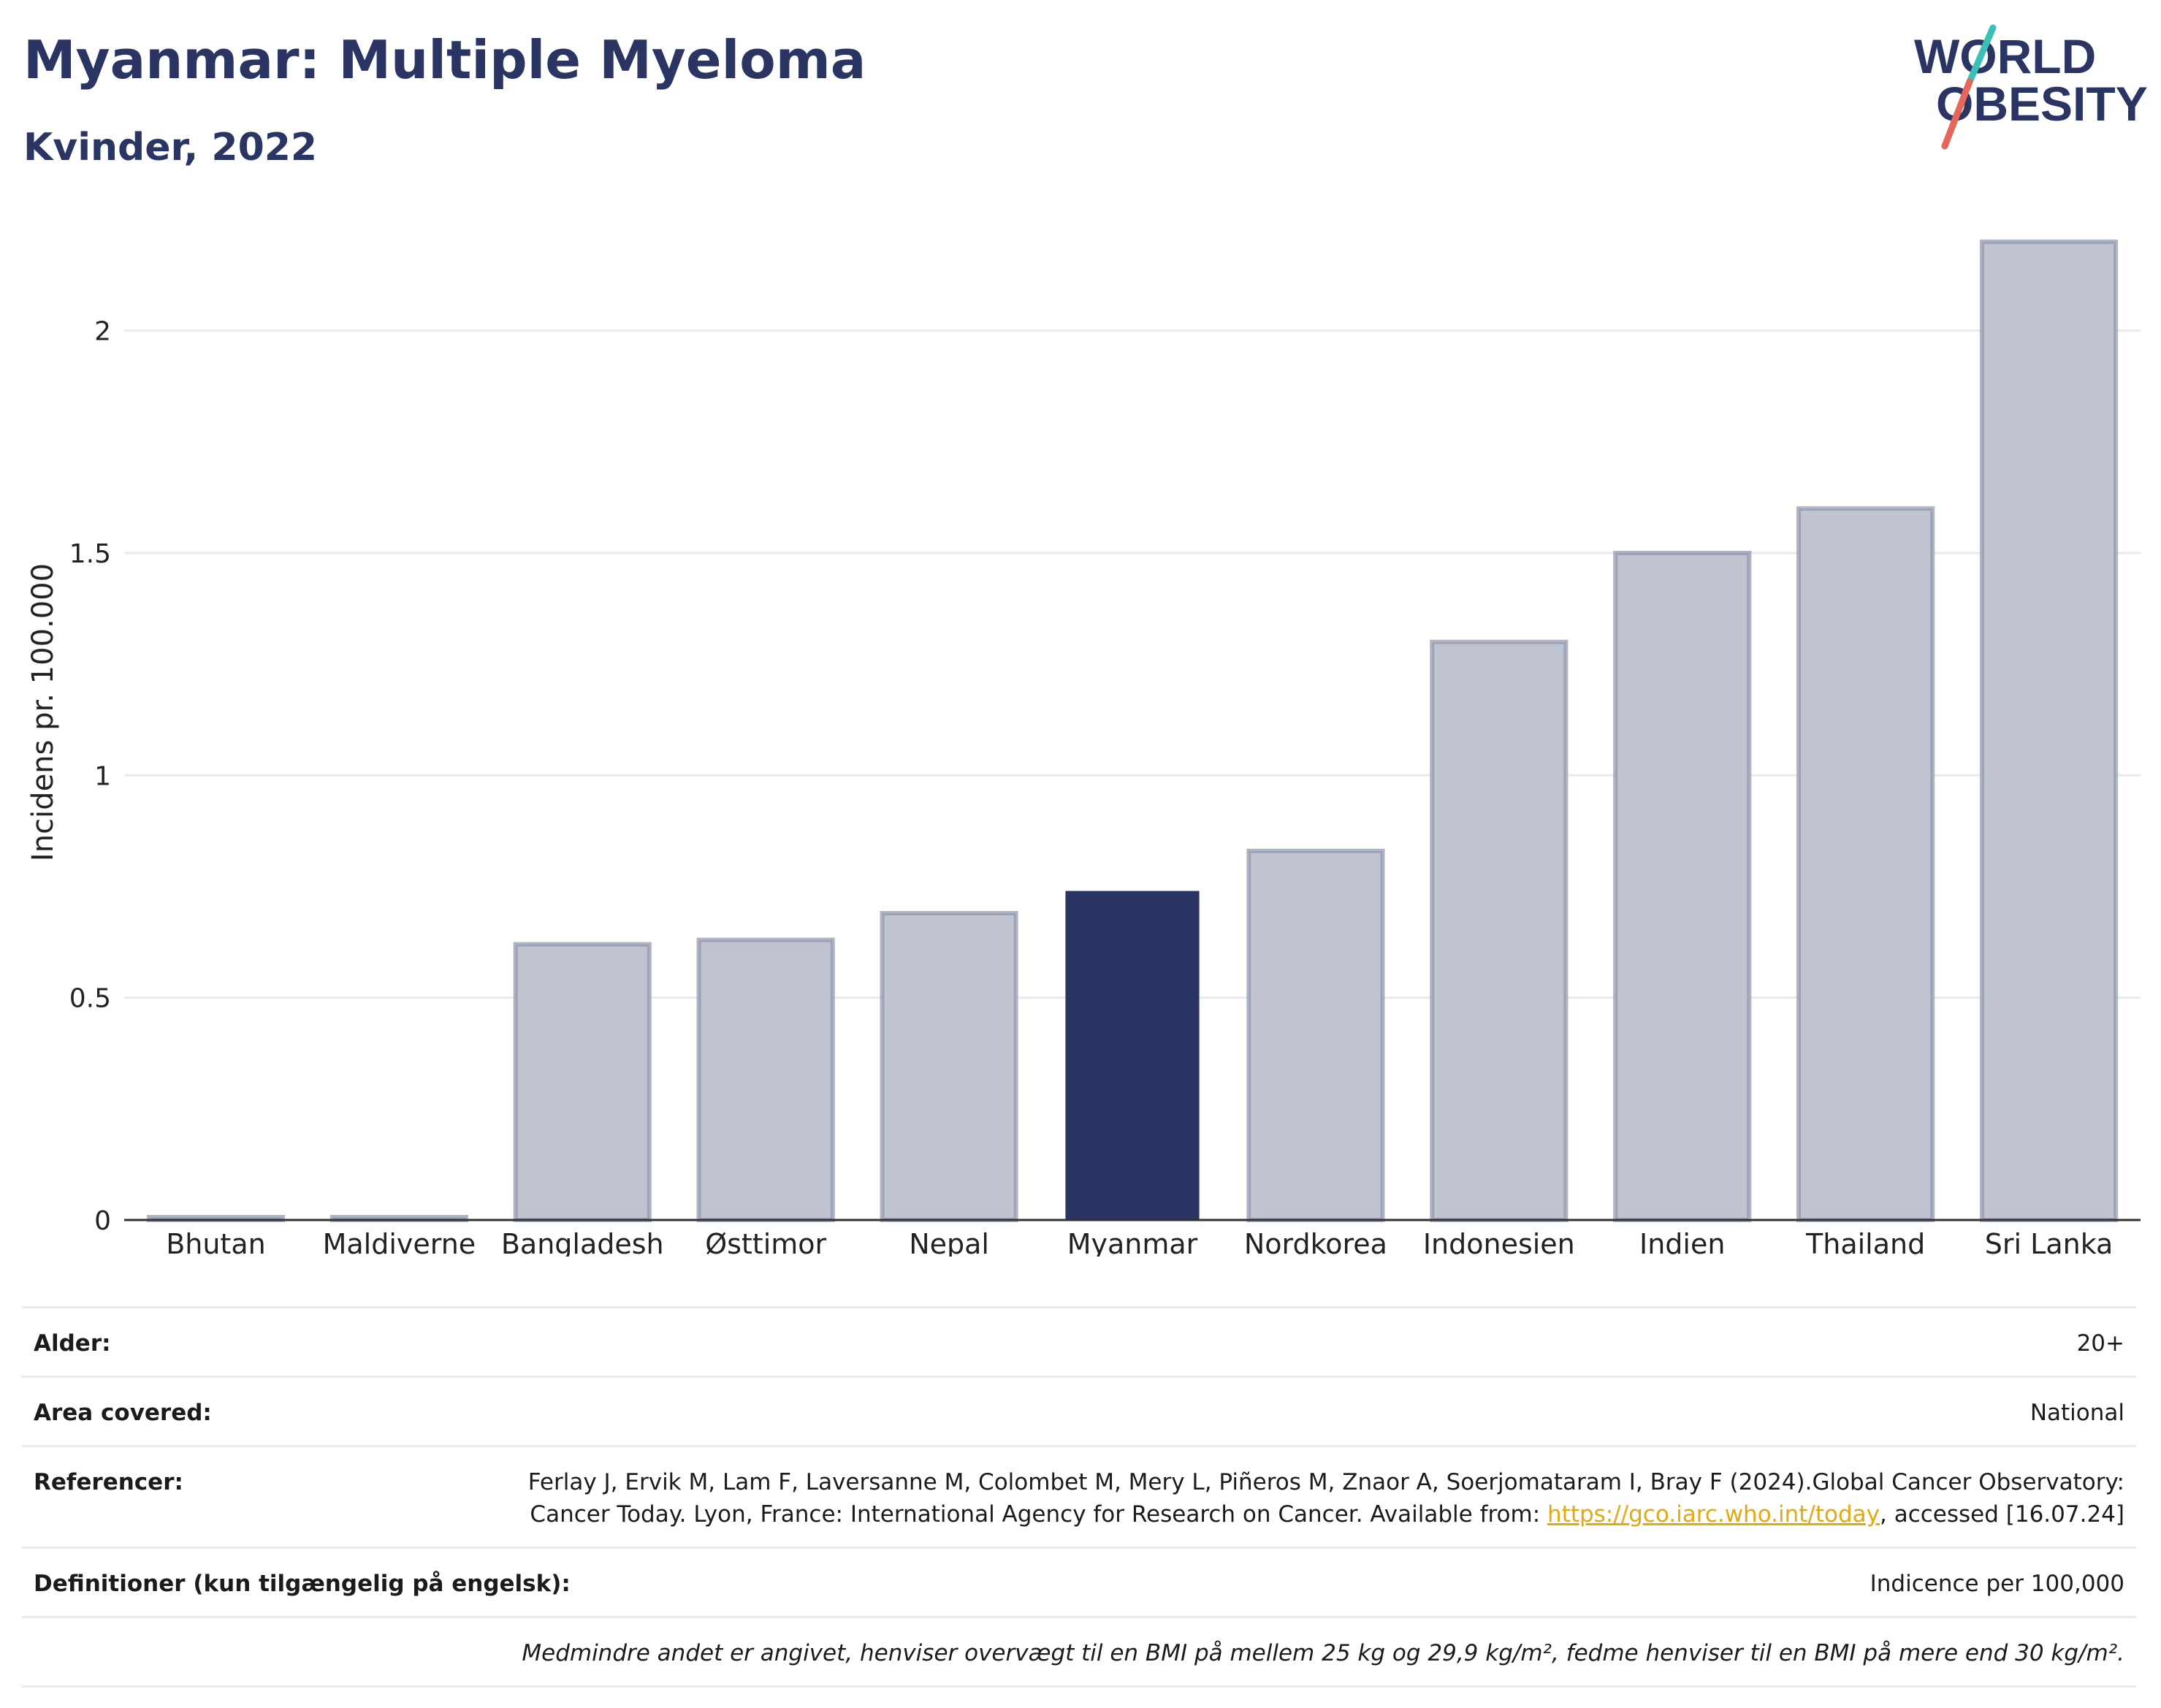  What do you see at coordinates (1315, 1035) in the screenshot?
I see `bar-nordkorea` at bounding box center [1315, 1035].